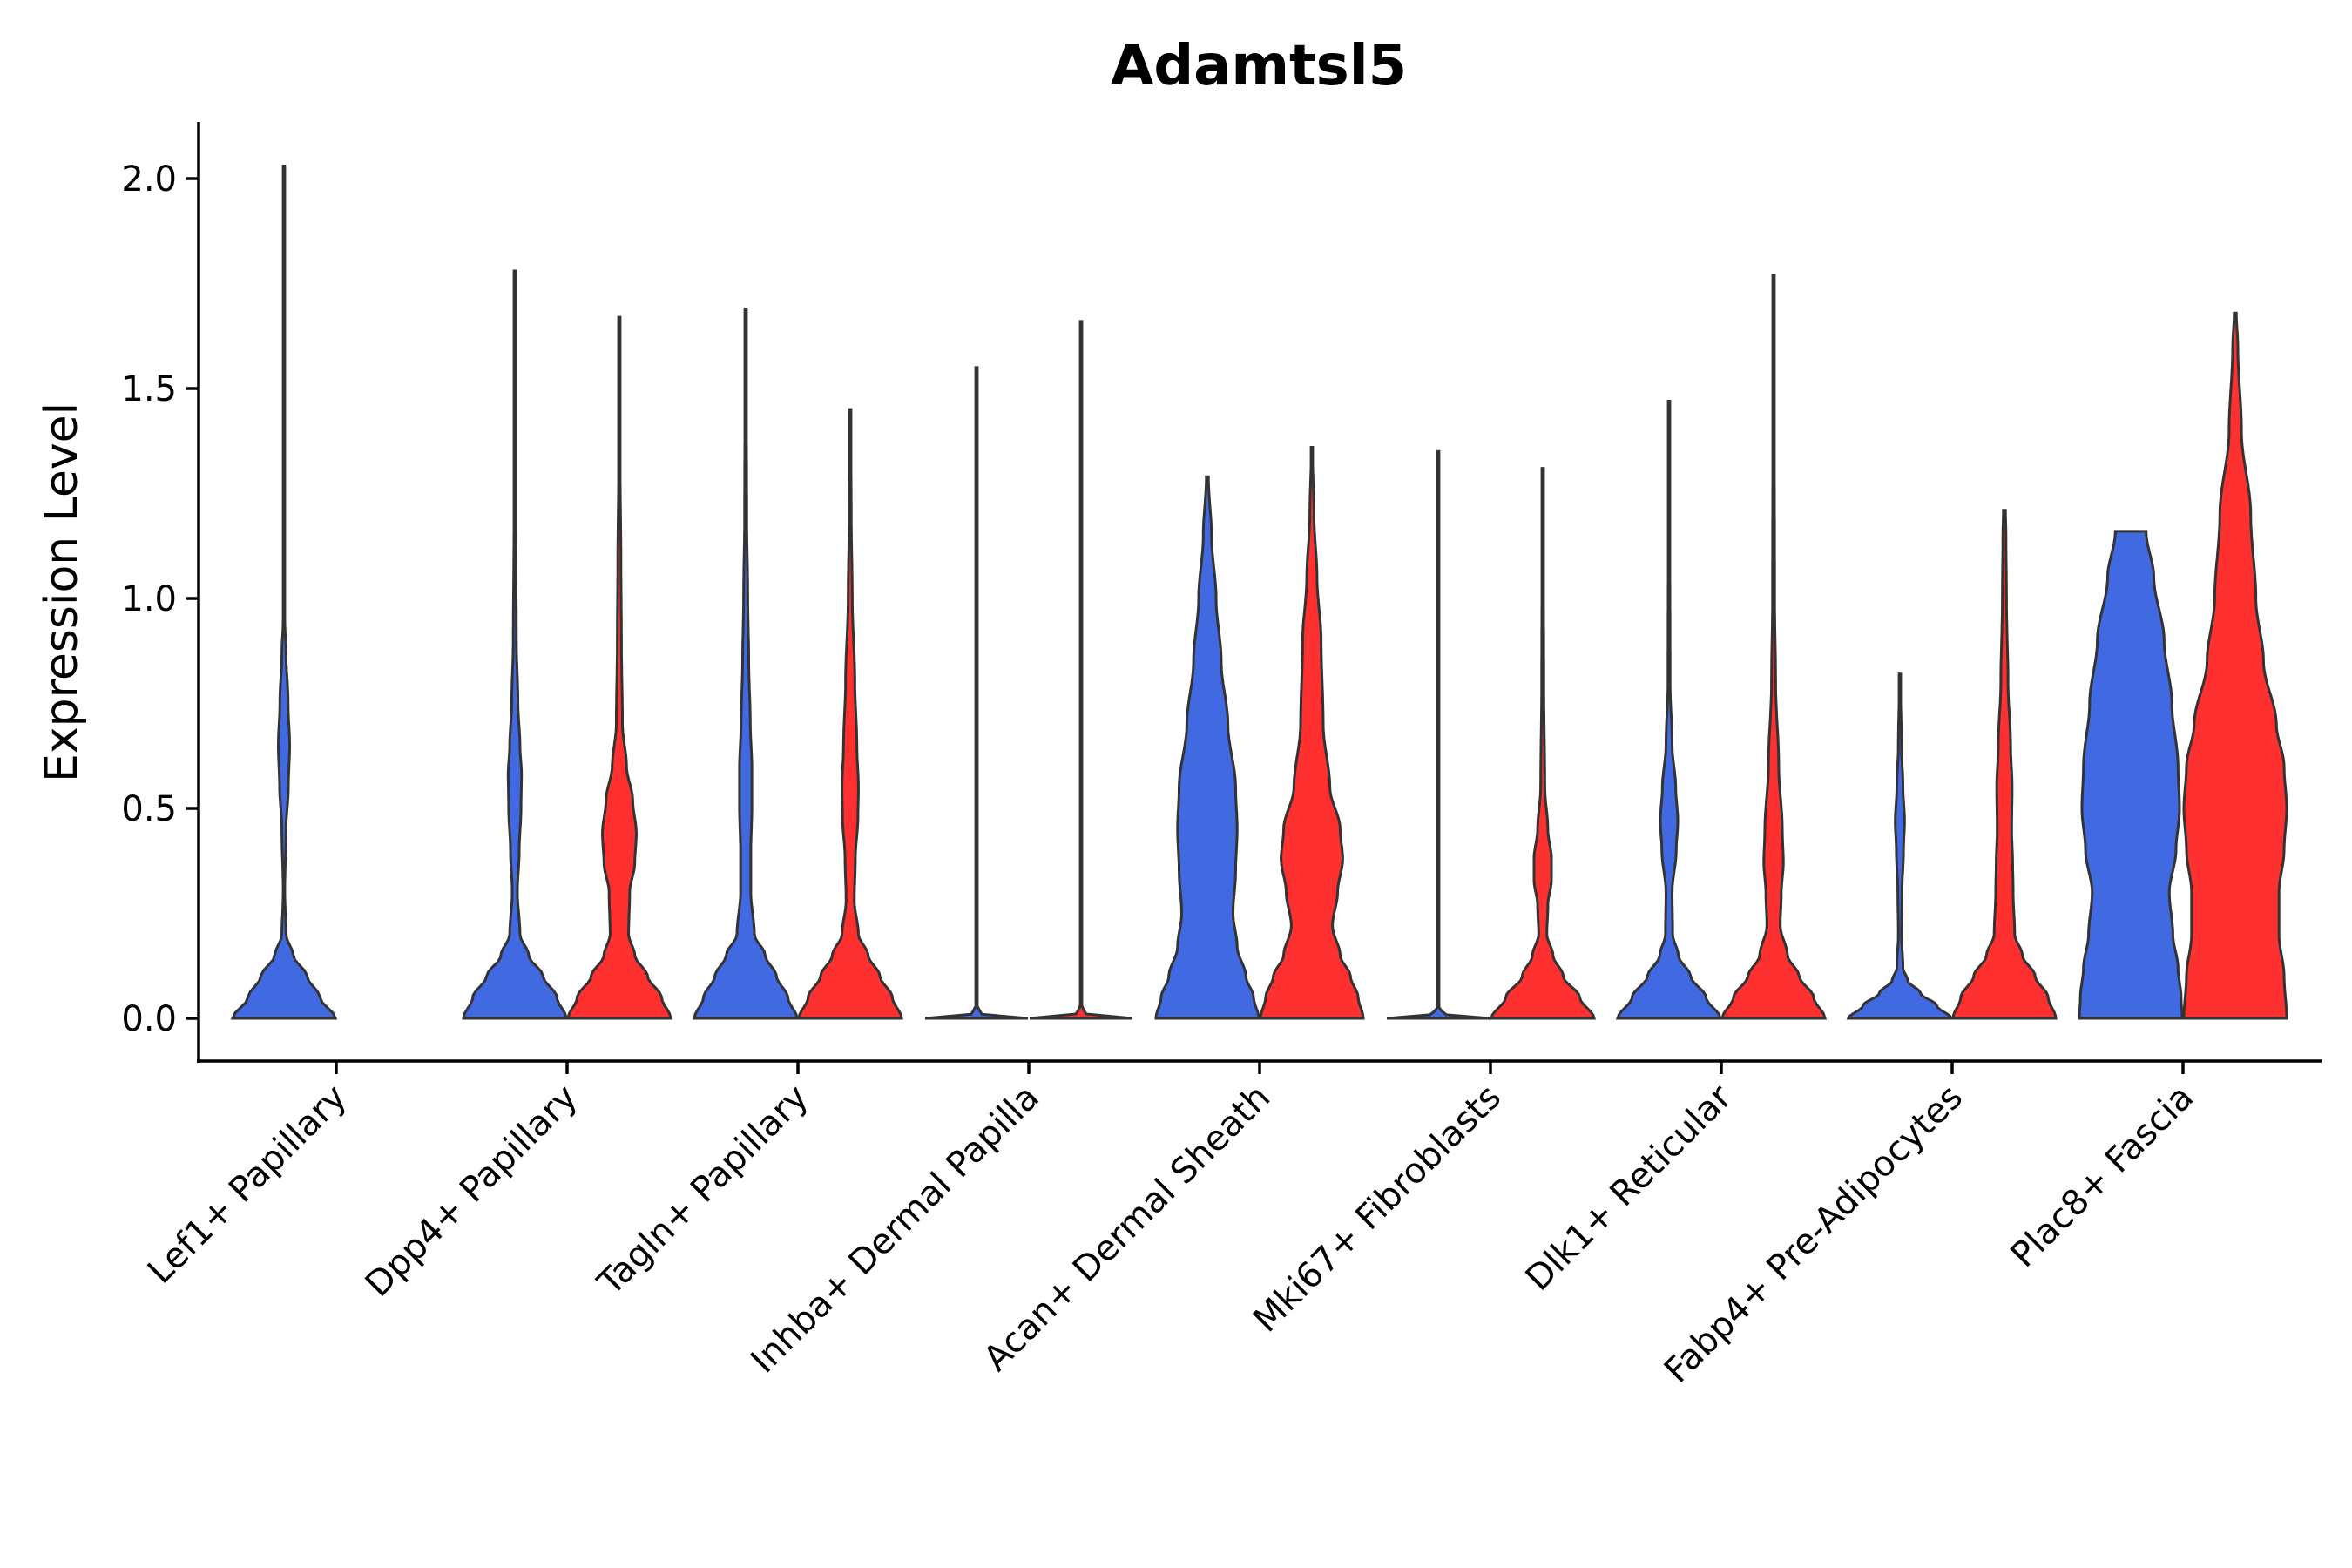  What do you see at coordinates (149, 389) in the screenshot?
I see `y-tick-label: 1.5` at bounding box center [149, 389].